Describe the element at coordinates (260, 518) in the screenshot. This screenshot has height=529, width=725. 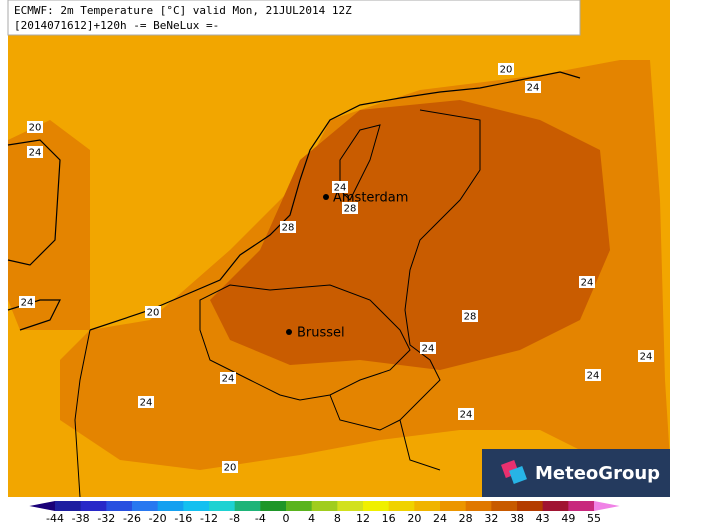
I see `colorbar-tick-label: -4` at that location.